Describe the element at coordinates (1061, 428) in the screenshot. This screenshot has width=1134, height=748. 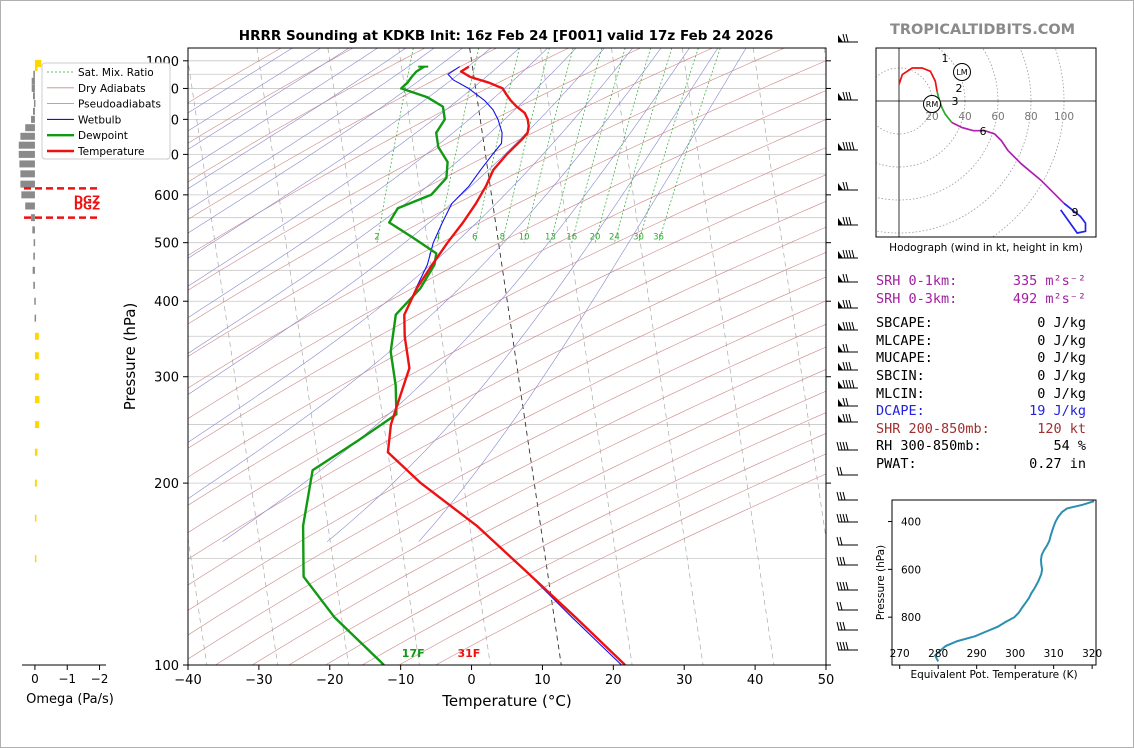
I see `index-value: 120 kt` at that location.